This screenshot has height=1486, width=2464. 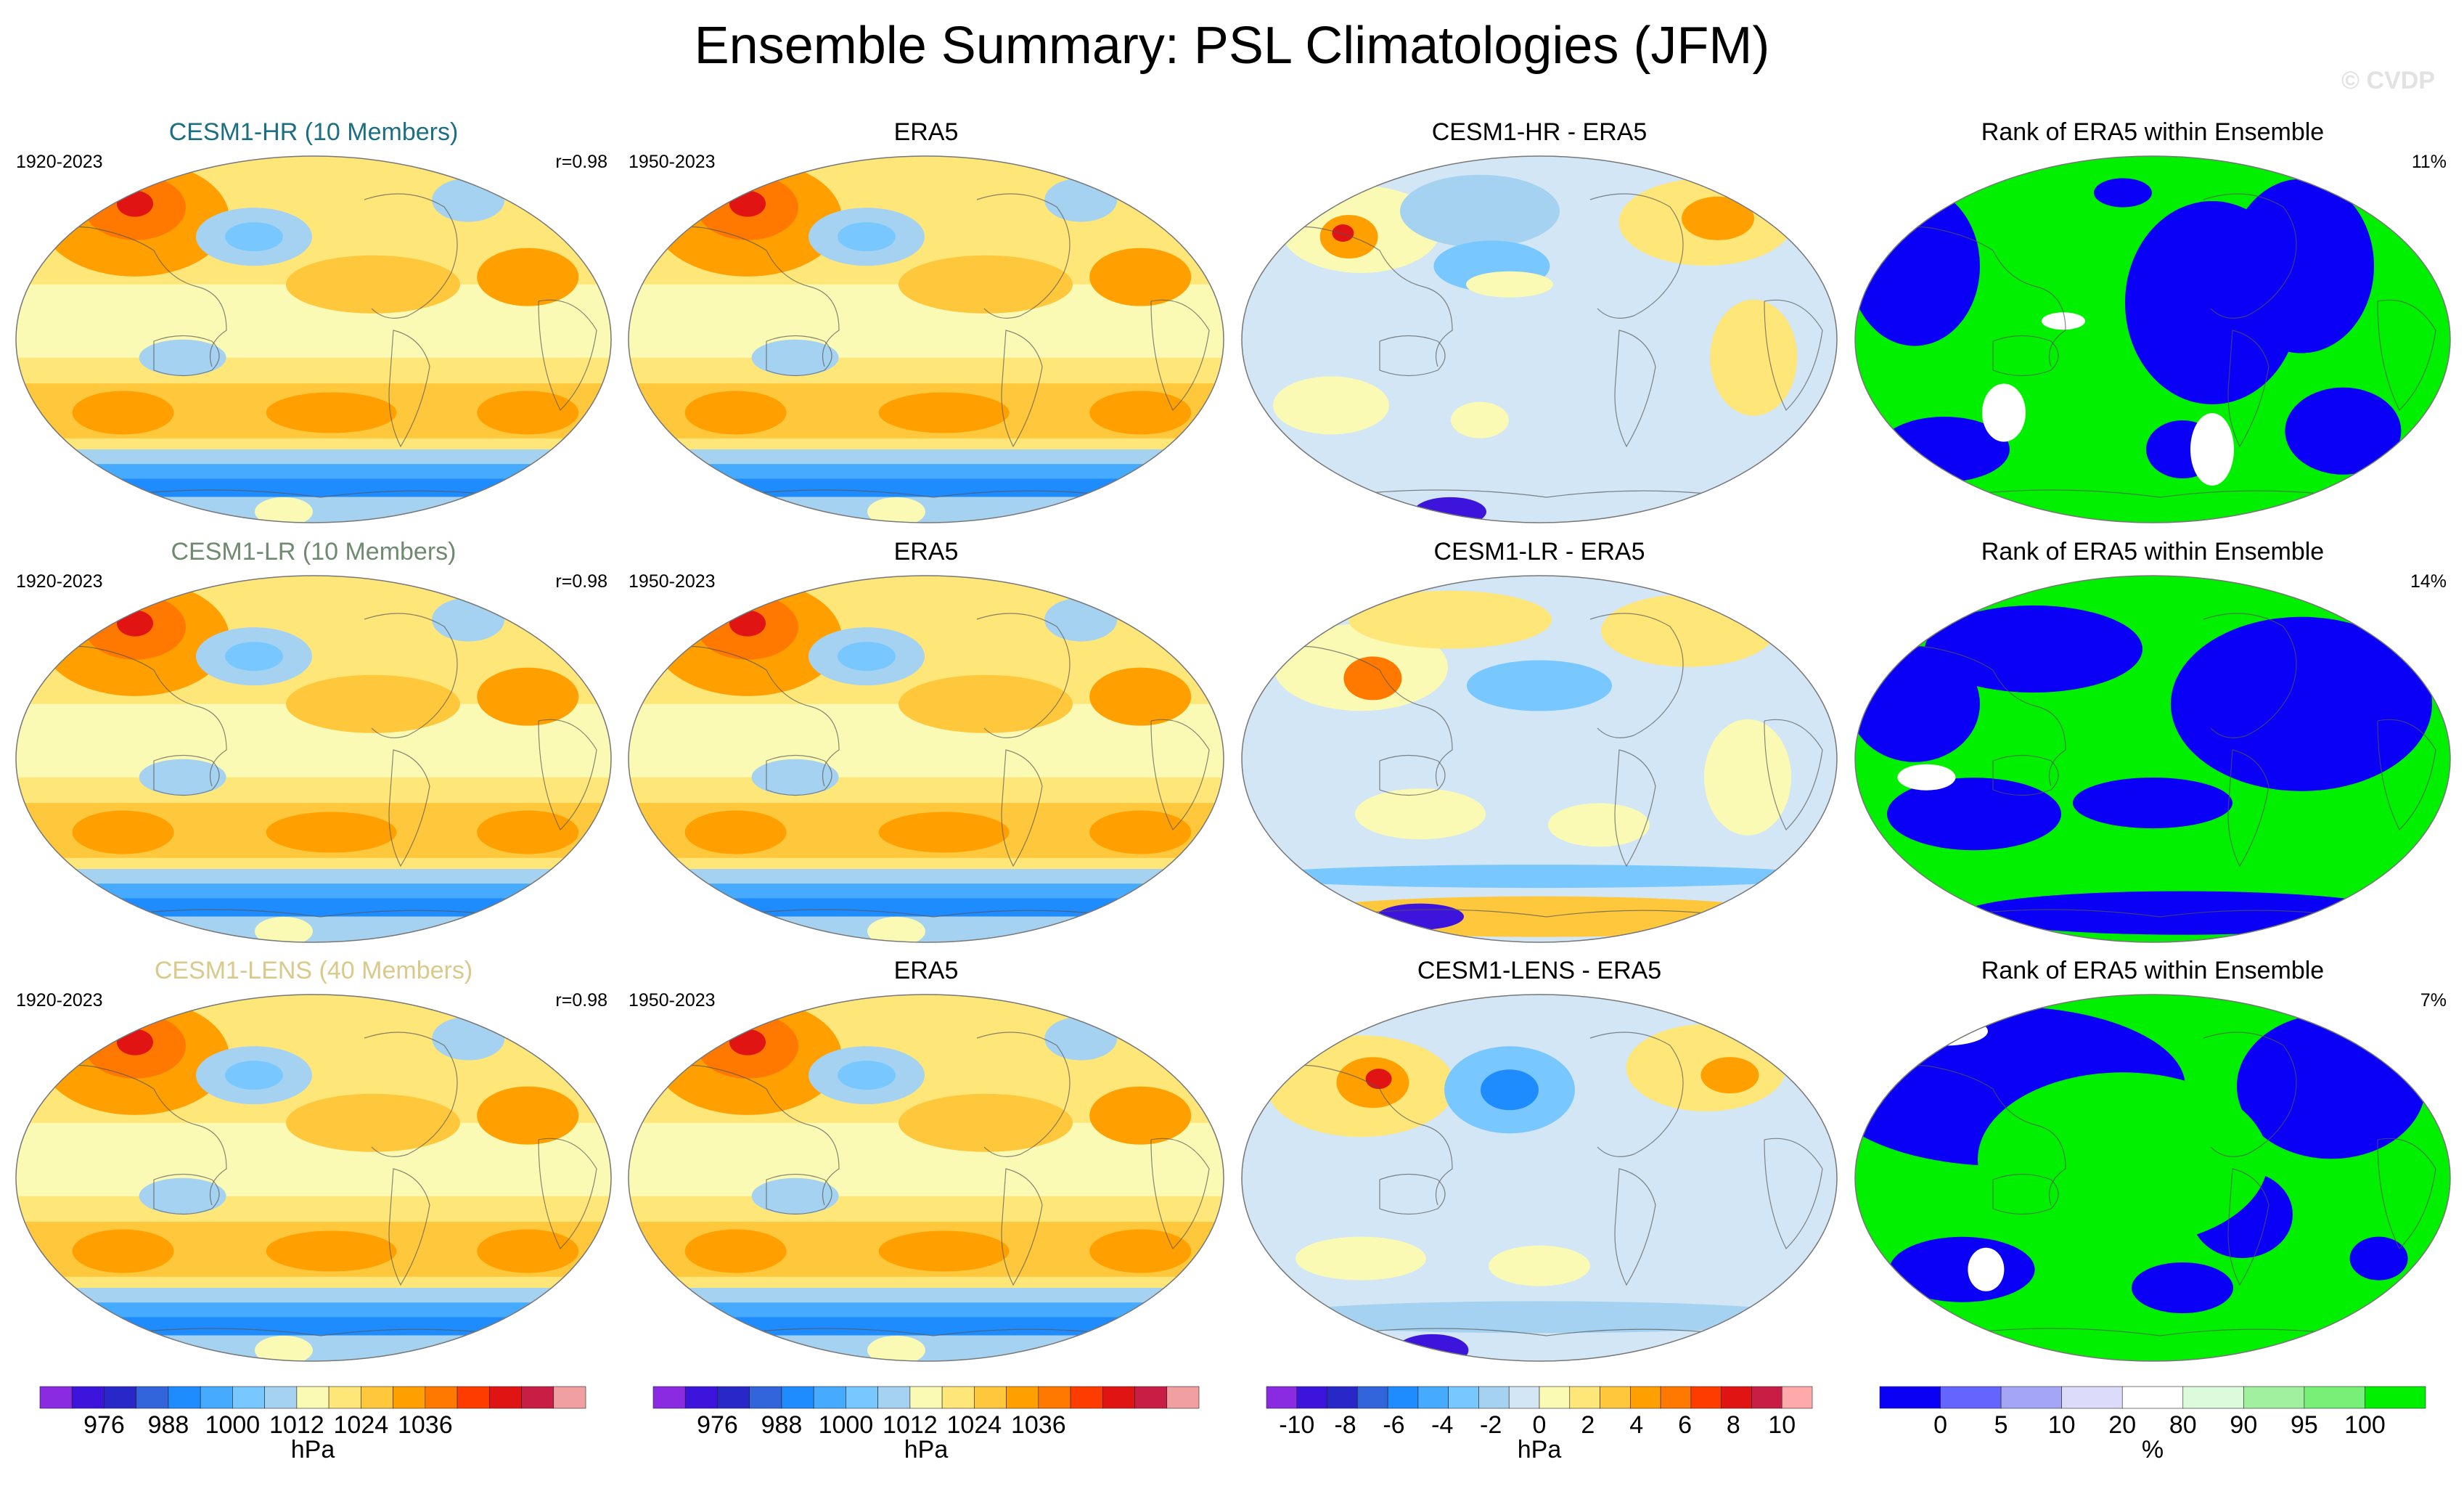 I want to click on colorbar-tick-label: 4, so click(x=1637, y=1425).